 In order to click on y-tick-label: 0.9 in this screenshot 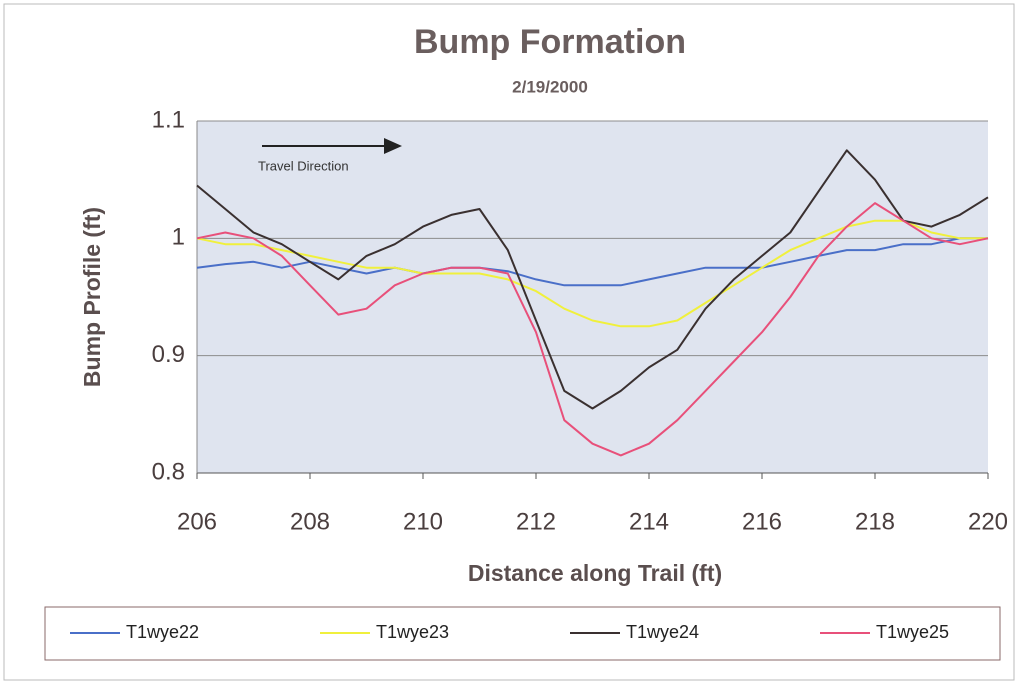, I will do `click(168, 354)`.